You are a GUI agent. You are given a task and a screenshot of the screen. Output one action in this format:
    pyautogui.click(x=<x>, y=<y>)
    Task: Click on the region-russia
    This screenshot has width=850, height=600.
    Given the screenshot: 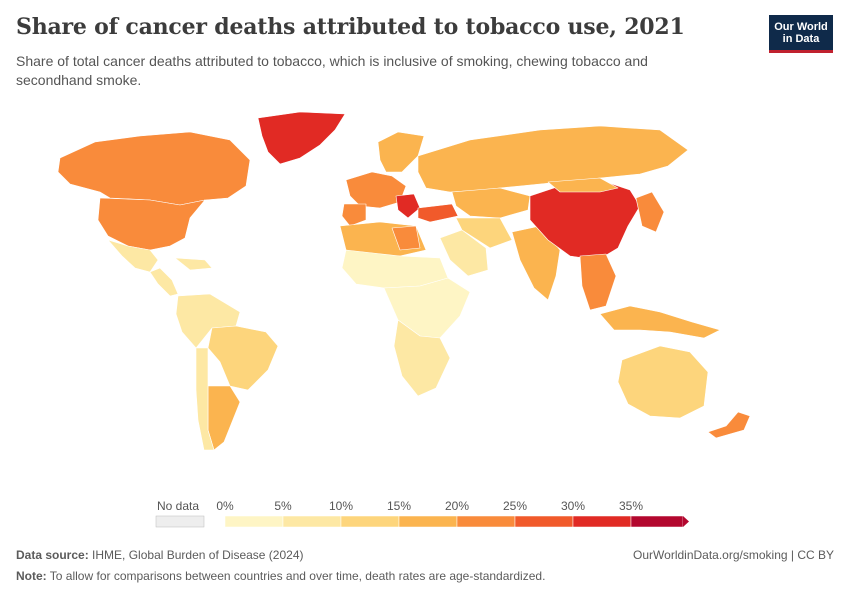 What is the action you would take?
    pyautogui.click(x=553, y=159)
    